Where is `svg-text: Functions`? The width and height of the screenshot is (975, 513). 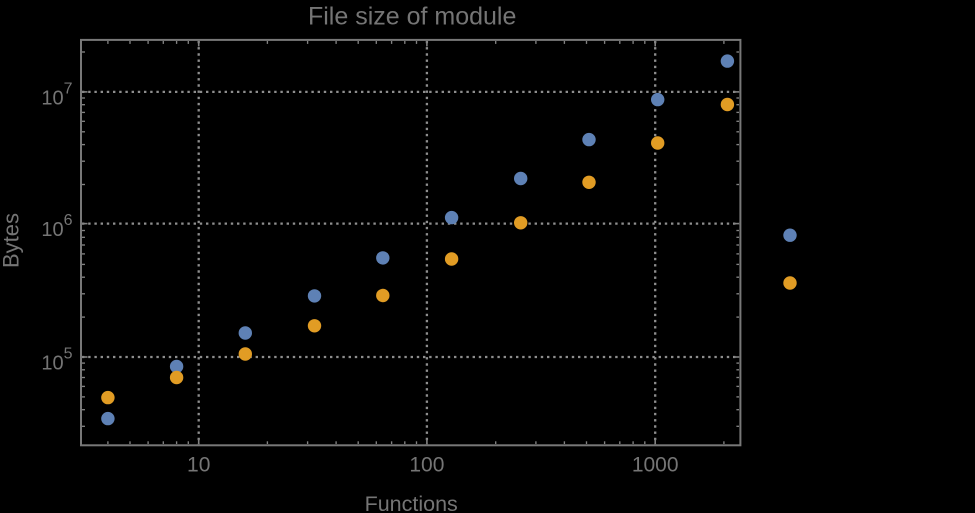 svg-text: Functions is located at coordinates (411, 502).